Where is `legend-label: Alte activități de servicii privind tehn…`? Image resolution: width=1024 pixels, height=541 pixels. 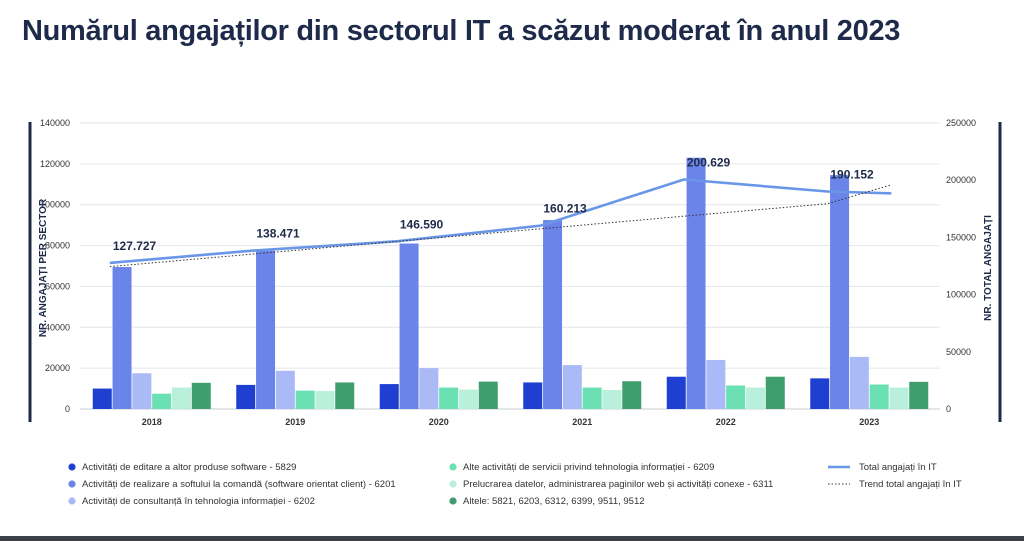
legend-label: Alte activități de servicii privind tehn… is located at coordinates (588, 467).